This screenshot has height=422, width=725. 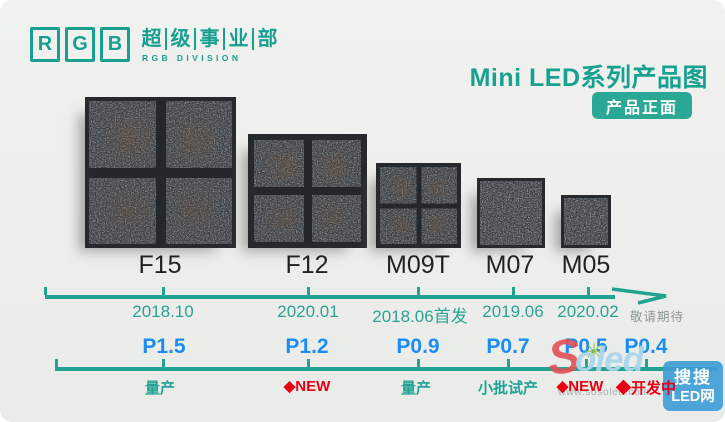 I want to click on status-f12-new: ◆NEW, so click(x=307, y=386).